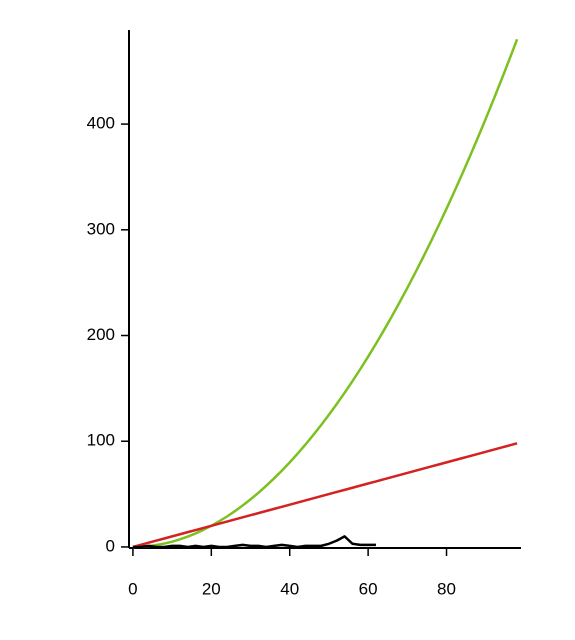  What do you see at coordinates (101, 228) in the screenshot?
I see `y-tick-label: 300` at bounding box center [101, 228].